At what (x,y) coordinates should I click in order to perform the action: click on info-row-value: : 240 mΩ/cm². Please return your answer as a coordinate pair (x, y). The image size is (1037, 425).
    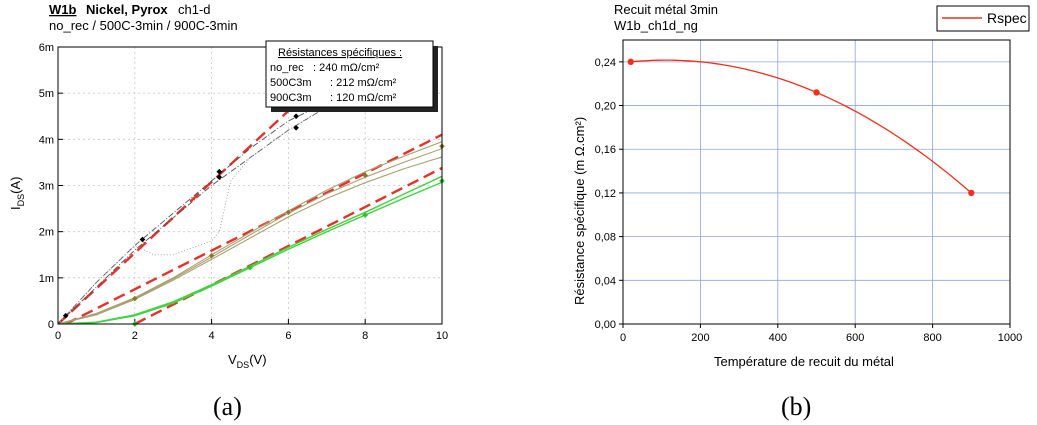
    Looking at the image, I should click on (346, 68).